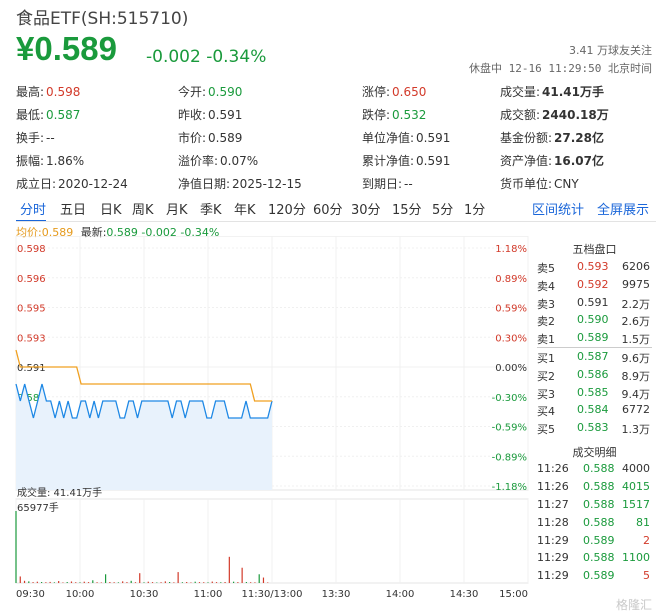 The image size is (656, 615). What do you see at coordinates (594, 469) in the screenshot?
I see `trade-row: 11:26 0.588 4000` at bounding box center [594, 469].